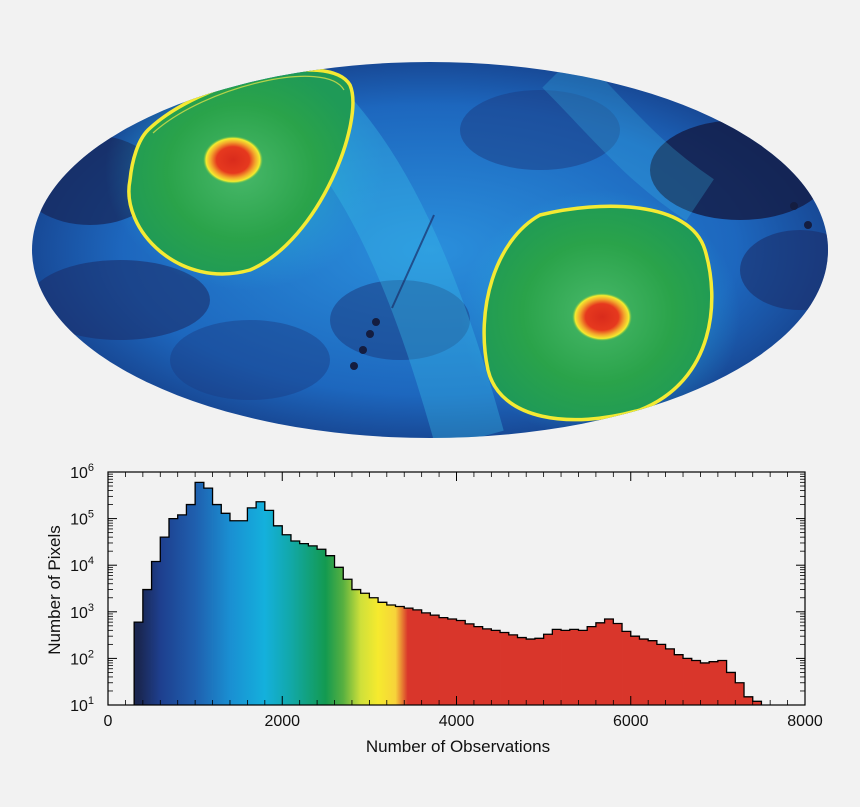 The height and width of the screenshot is (807, 860). What do you see at coordinates (457, 721) in the screenshot?
I see `x-tick-label: 4000` at bounding box center [457, 721].